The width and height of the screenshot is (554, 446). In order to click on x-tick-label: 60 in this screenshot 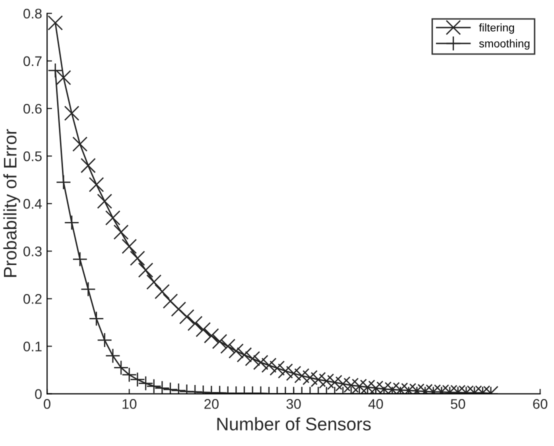, I will do `click(540, 404)`.